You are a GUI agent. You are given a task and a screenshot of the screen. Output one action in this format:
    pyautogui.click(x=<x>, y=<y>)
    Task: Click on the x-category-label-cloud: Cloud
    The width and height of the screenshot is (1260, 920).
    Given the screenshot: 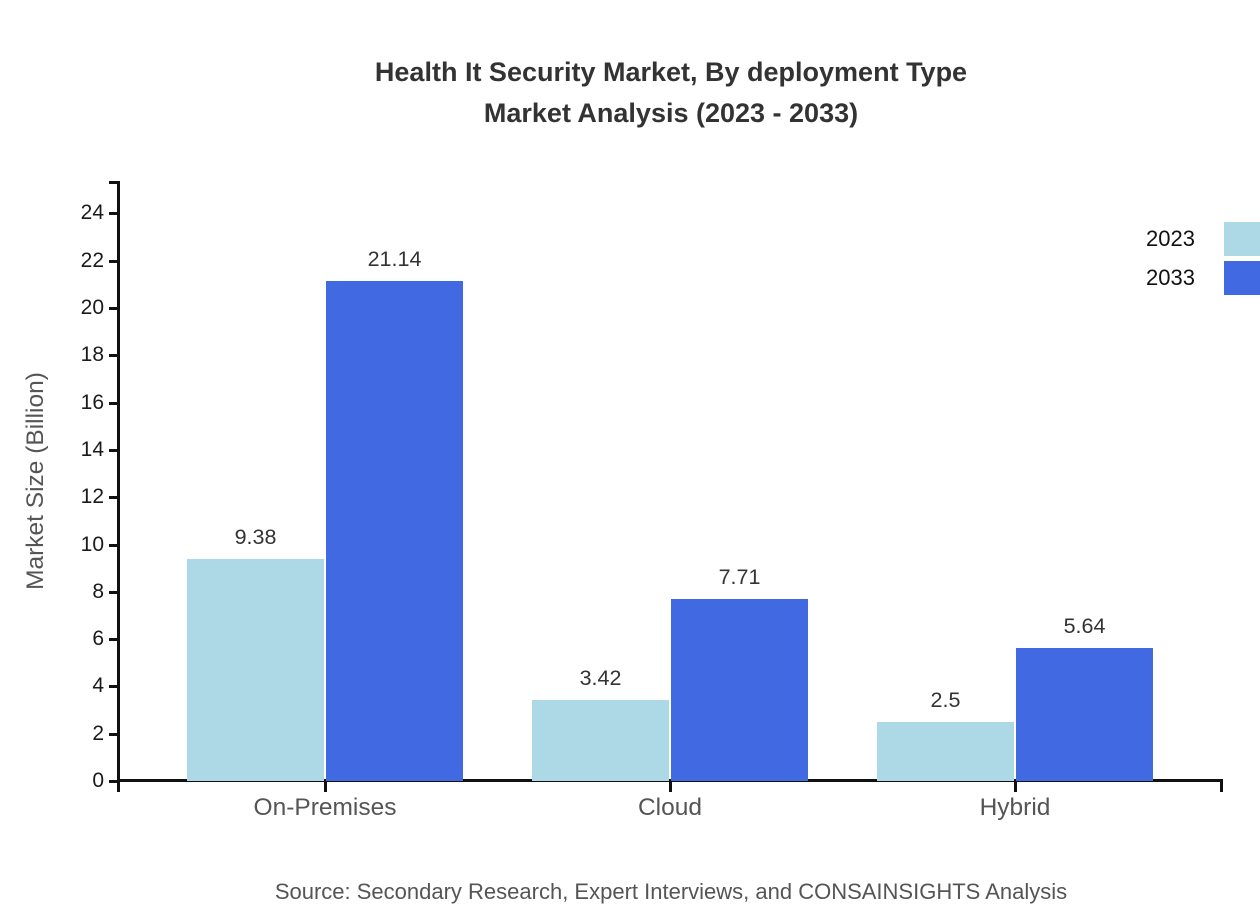 What is the action you would take?
    pyautogui.click(x=670, y=807)
    